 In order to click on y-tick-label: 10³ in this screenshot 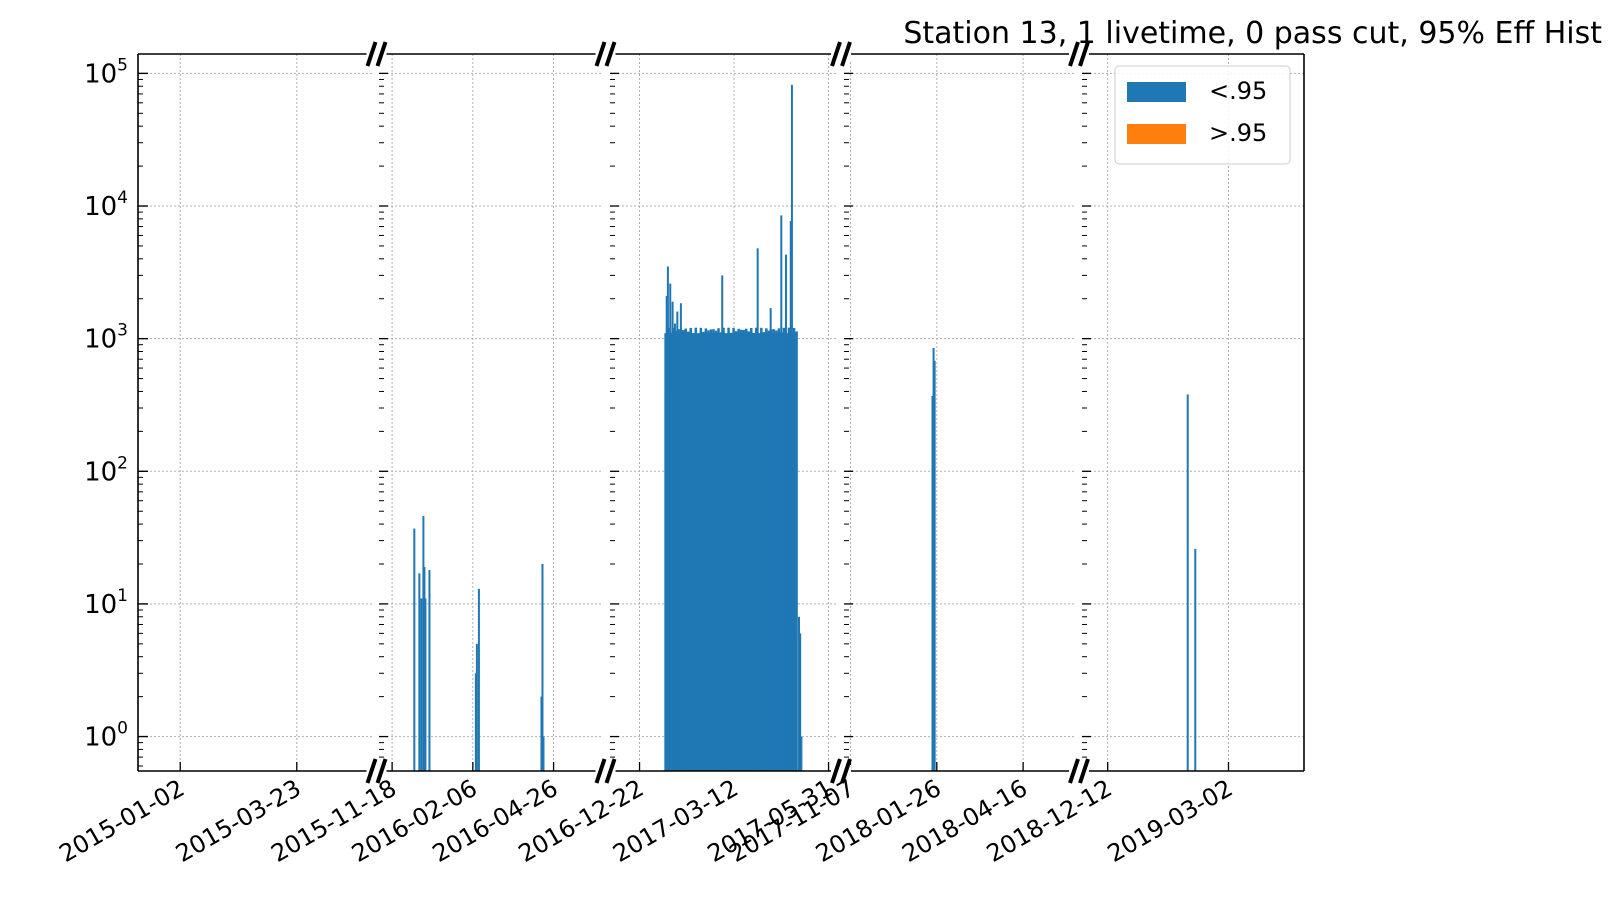, I will do `click(106, 338)`.